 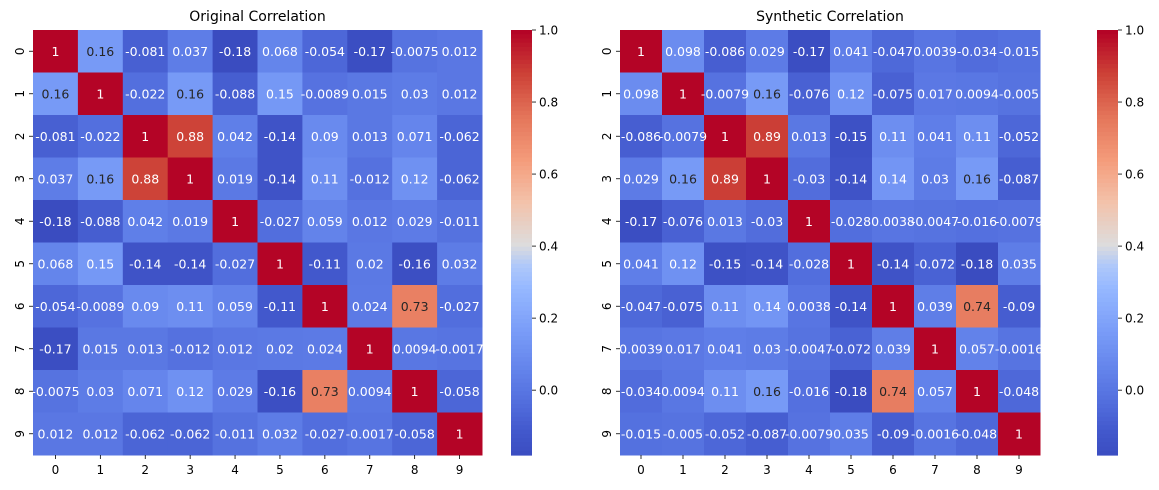 I want to click on y-tick-label: 7, so click(x=607, y=349).